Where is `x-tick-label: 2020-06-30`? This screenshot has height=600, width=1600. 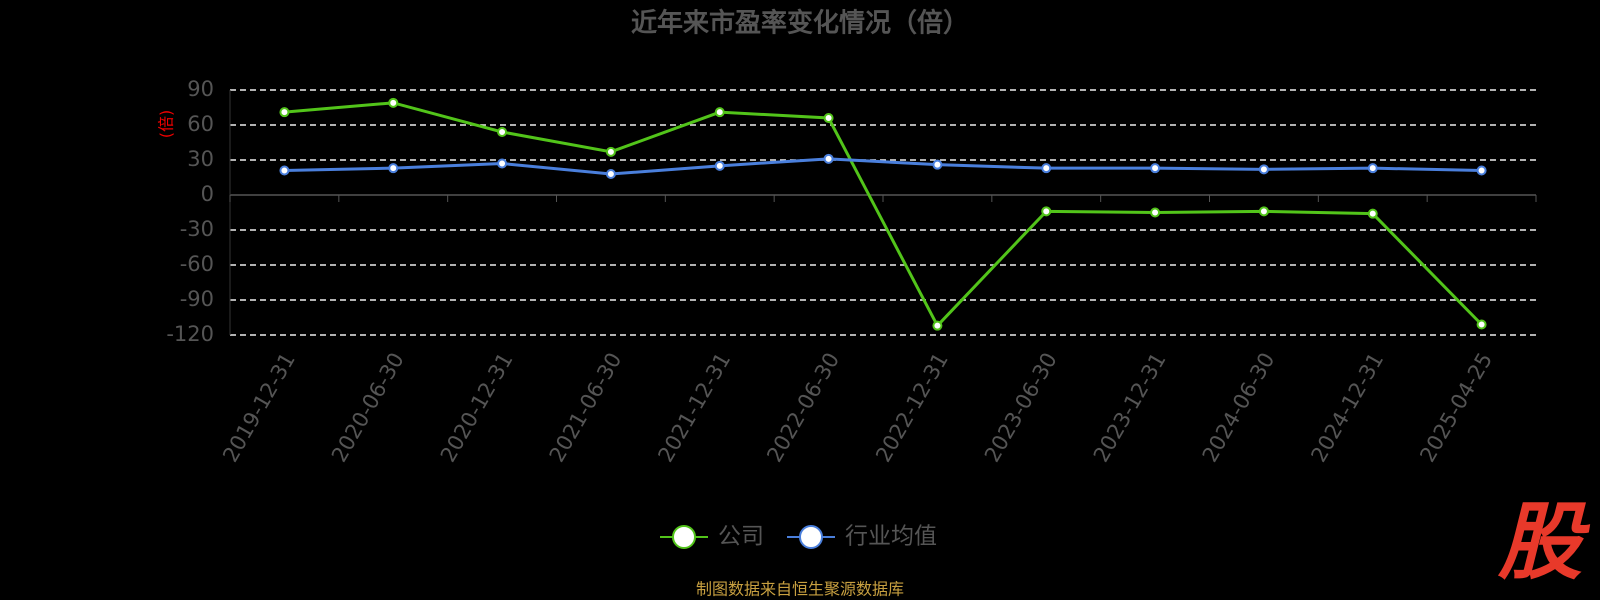
x-tick-label: 2020-06-30 is located at coordinates (368, 408).